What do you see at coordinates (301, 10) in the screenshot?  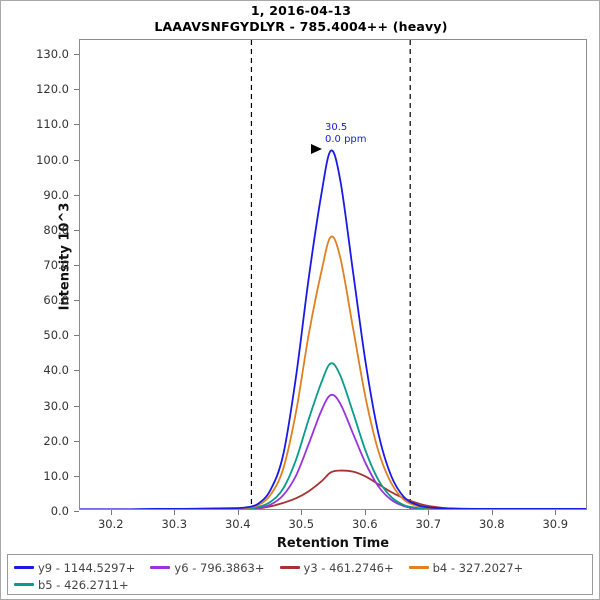 I see `title-line-replicate: 1, 2016-04-13` at bounding box center [301, 10].